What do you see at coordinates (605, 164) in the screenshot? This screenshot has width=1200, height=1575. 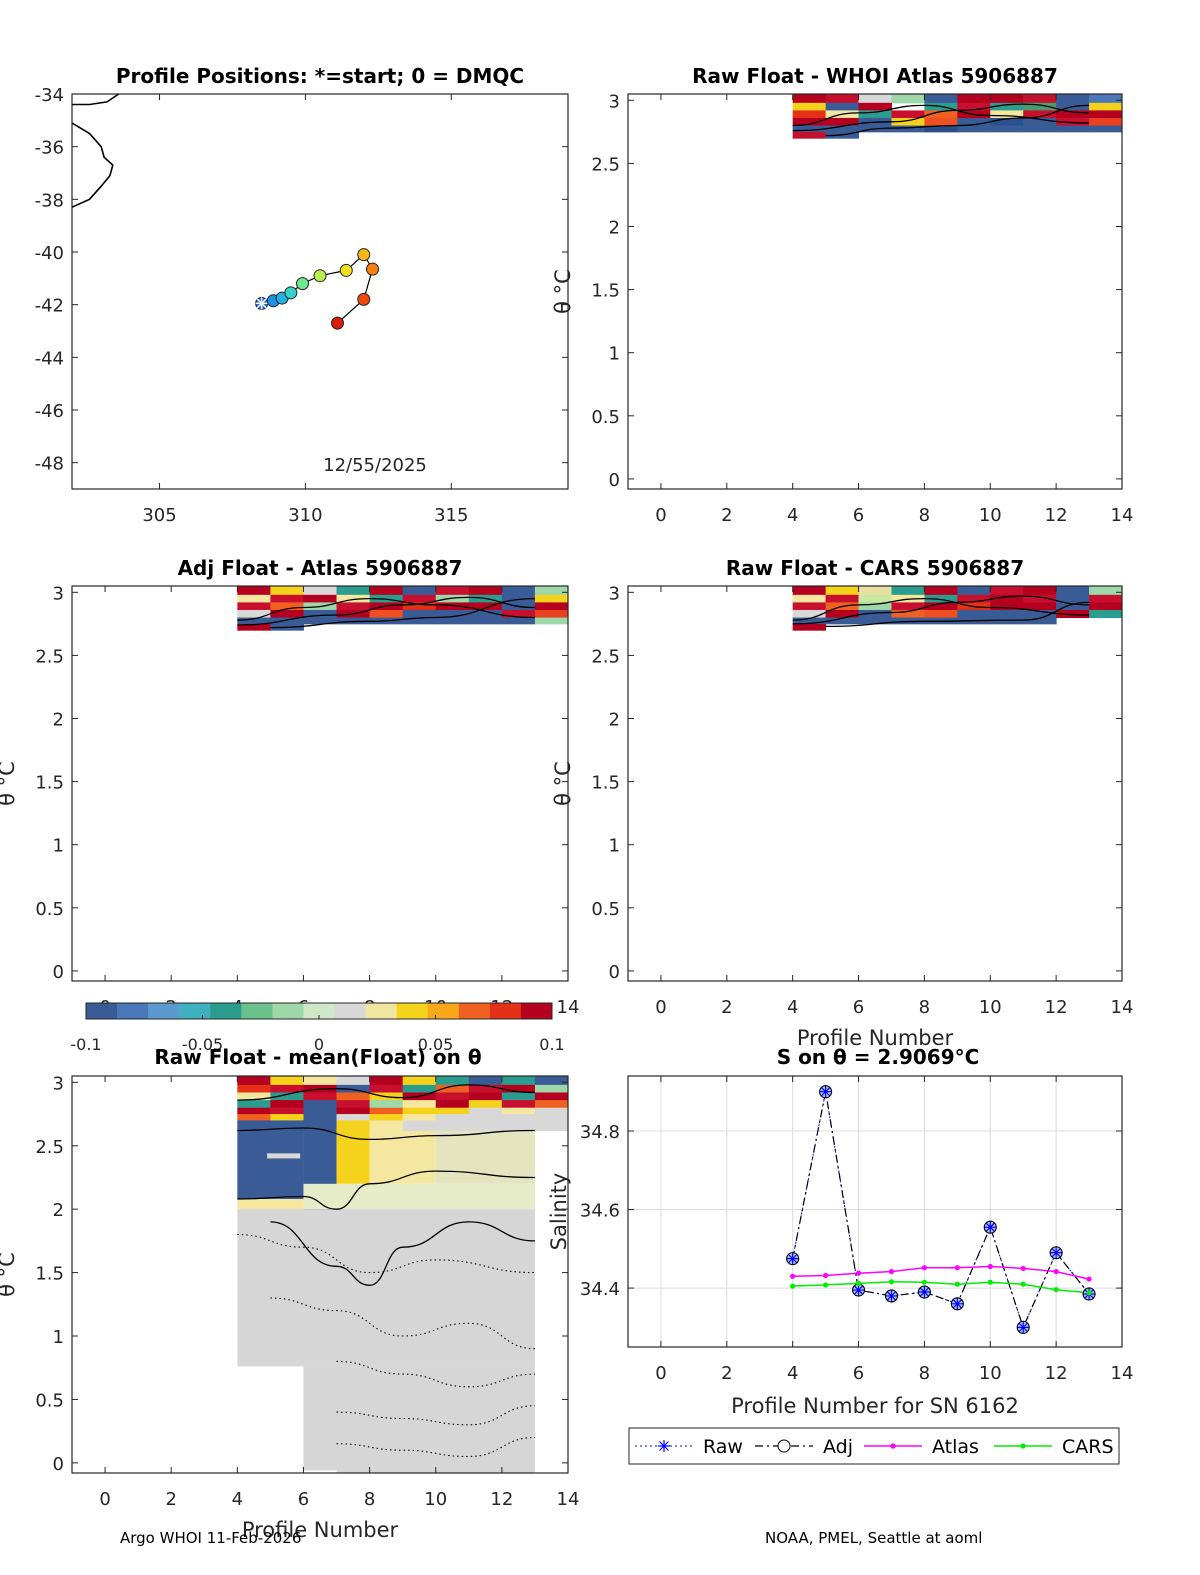 I see `y-tick-label: 2.5` at bounding box center [605, 164].